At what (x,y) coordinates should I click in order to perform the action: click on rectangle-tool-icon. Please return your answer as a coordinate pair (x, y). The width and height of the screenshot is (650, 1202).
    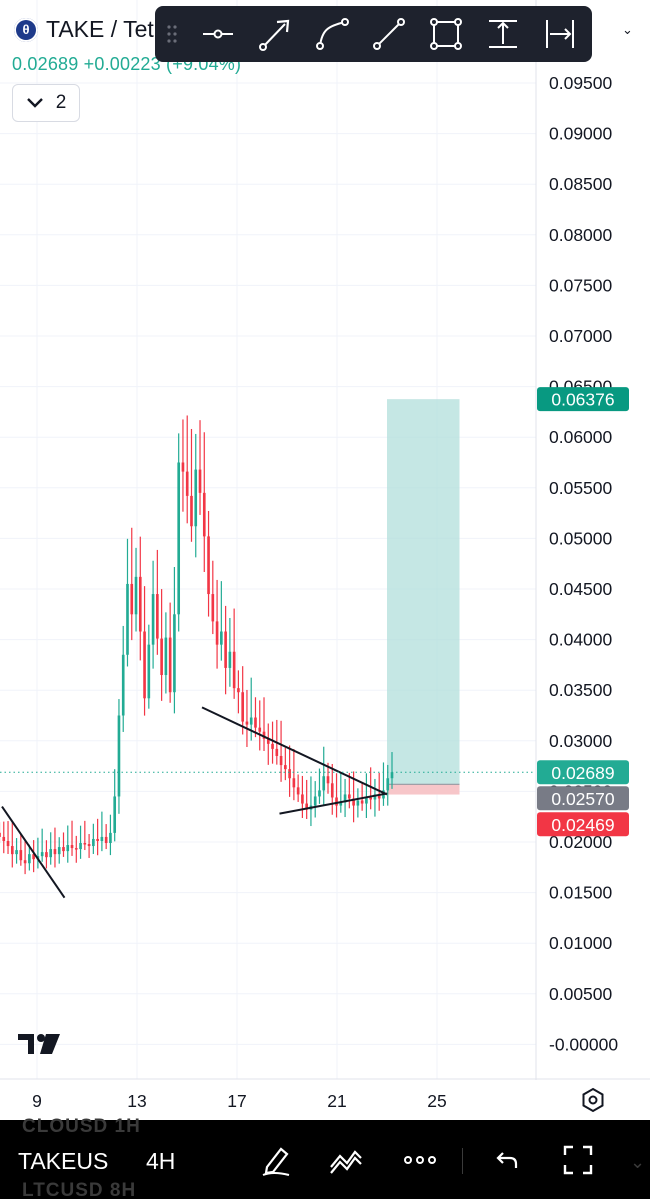
    Looking at the image, I should click on (445, 34).